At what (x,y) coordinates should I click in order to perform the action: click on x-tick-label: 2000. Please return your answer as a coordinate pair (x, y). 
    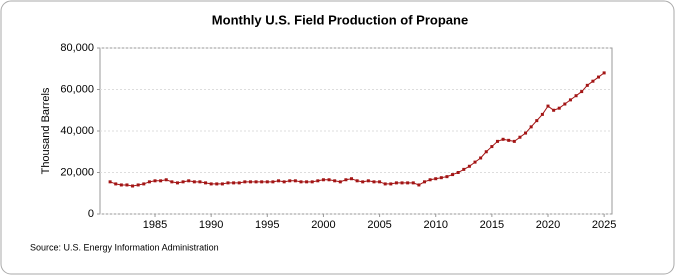
    Looking at the image, I should click on (323, 225).